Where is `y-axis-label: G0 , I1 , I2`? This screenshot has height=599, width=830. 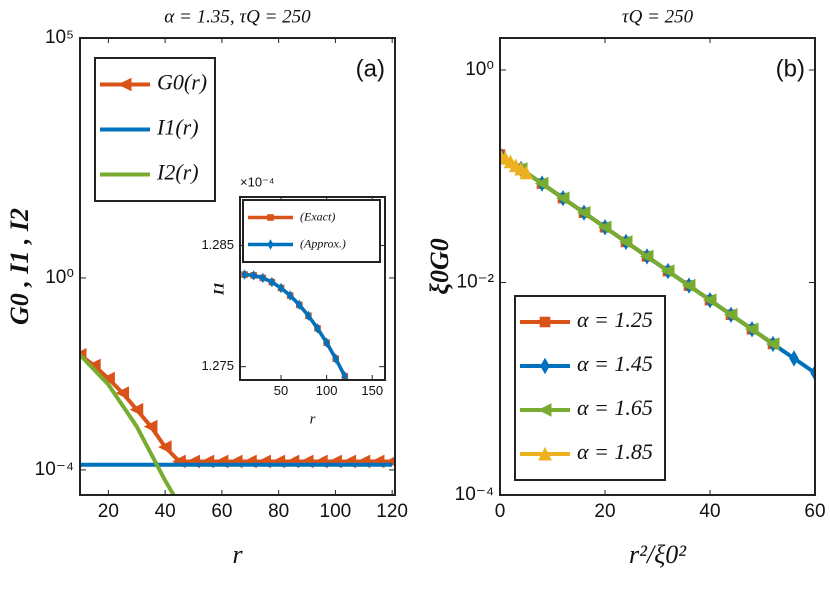 y-axis-label: G0 , I1 , I2 is located at coordinates (19, 266).